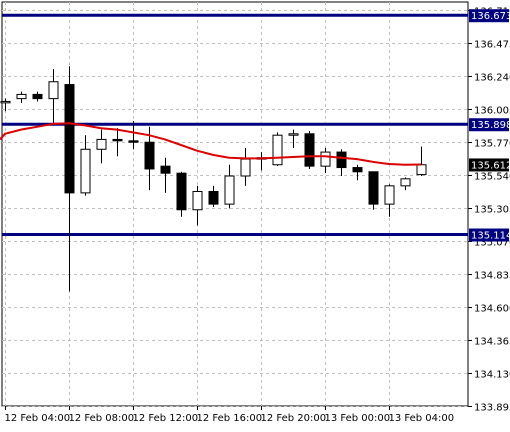  What do you see at coordinates (102, 418) in the screenshot?
I see `x-axis-tick-label: 12 Feb 08:00` at bounding box center [102, 418].